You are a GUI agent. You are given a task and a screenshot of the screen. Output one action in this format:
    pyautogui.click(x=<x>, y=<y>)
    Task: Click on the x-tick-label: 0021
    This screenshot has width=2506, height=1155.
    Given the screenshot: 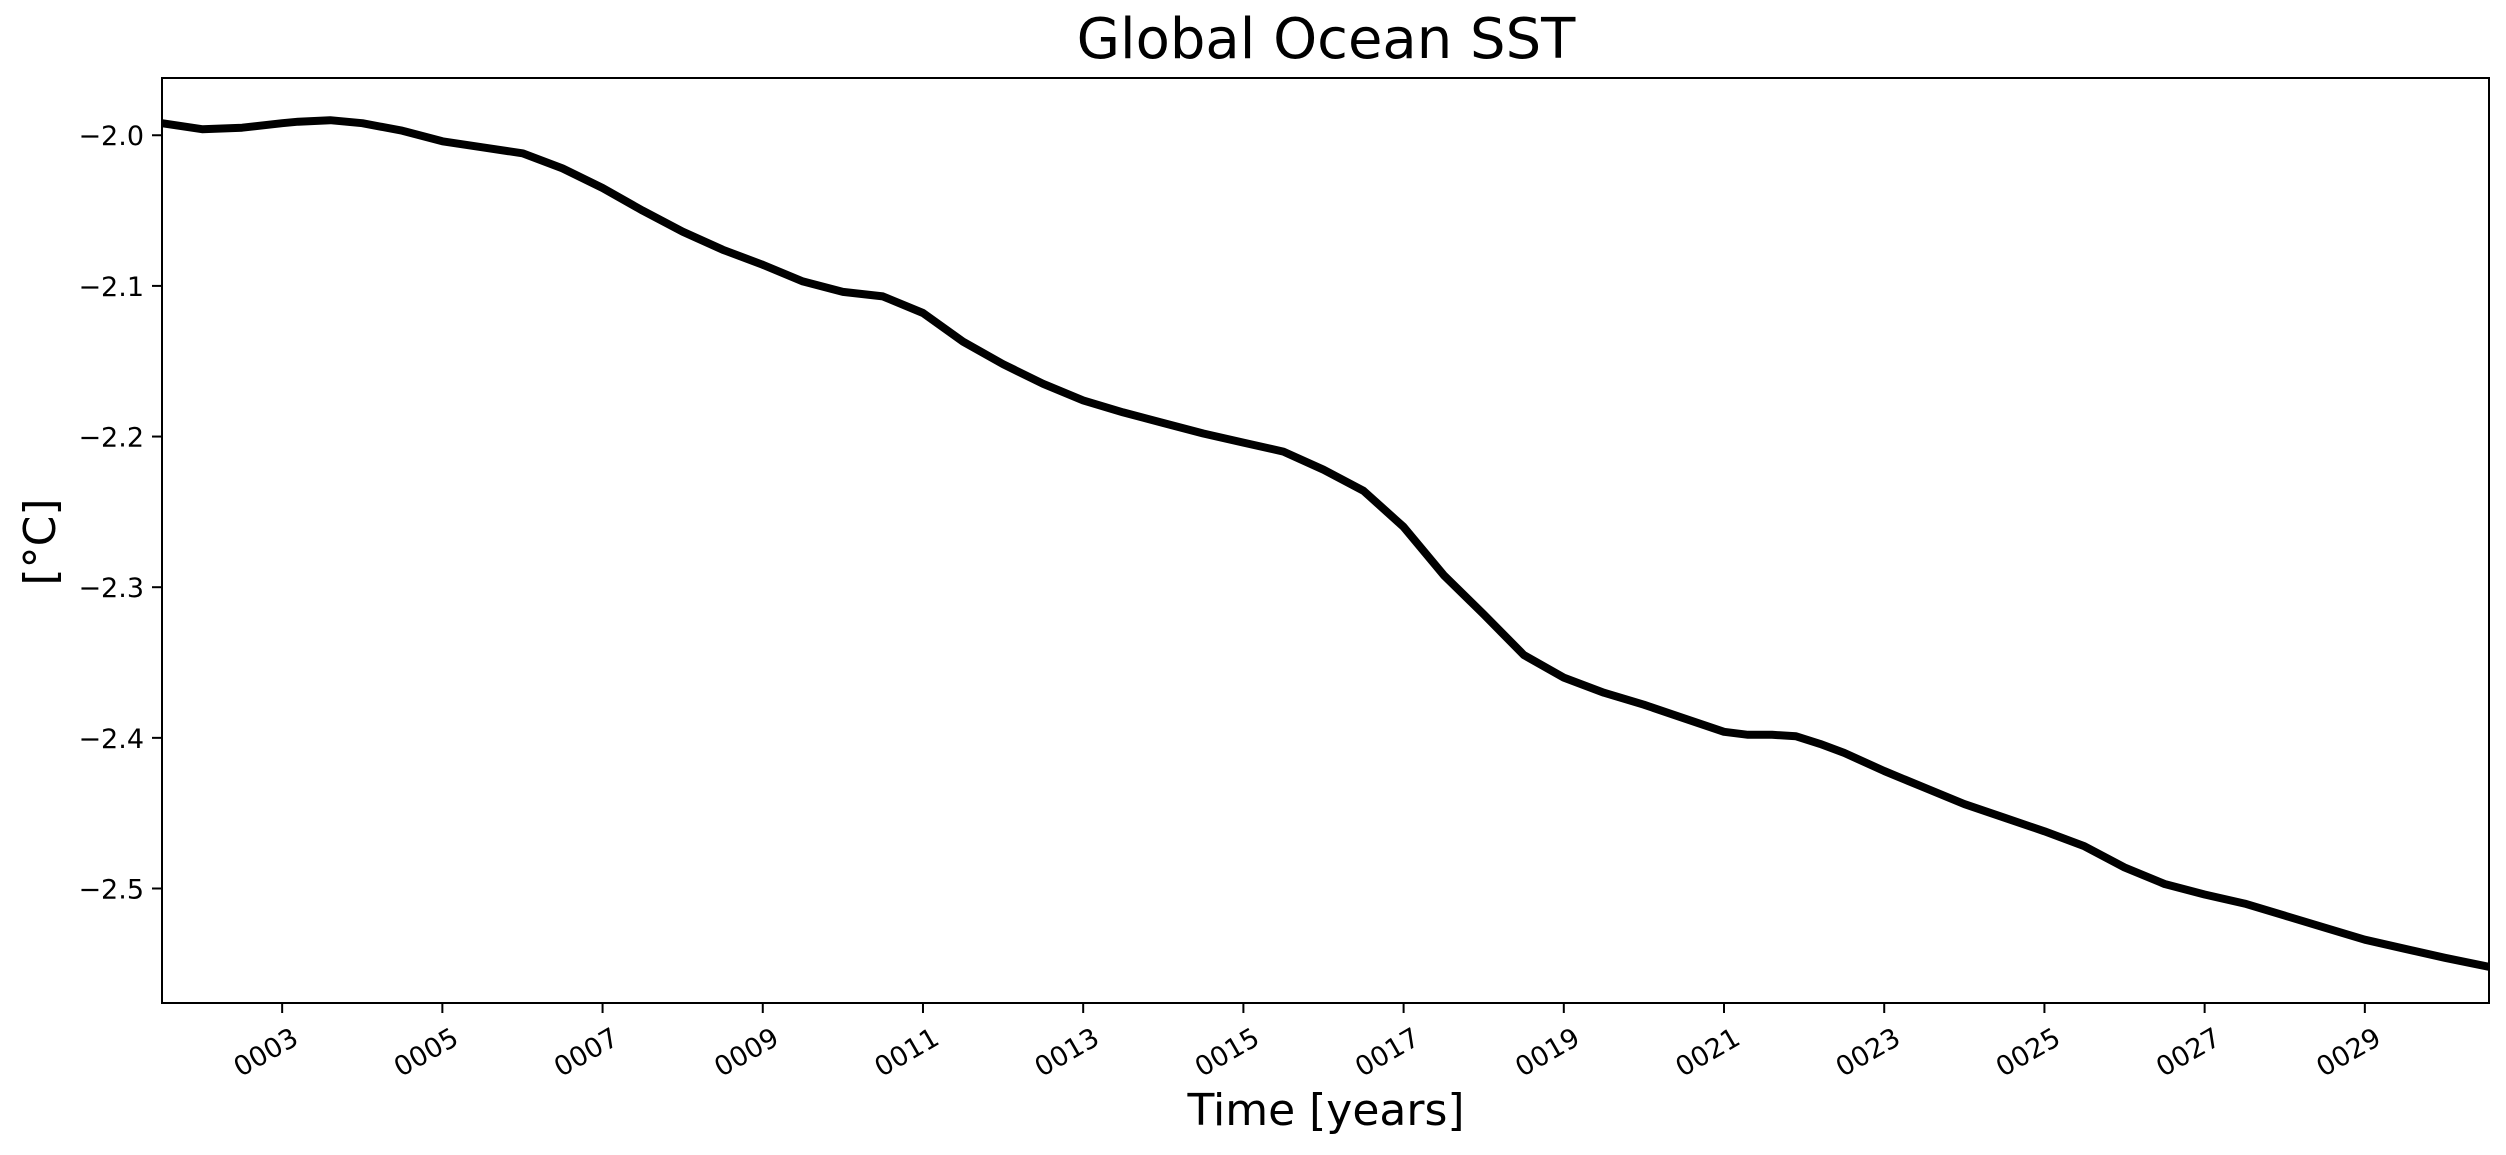 What is the action you would take?
    pyautogui.click(x=1708, y=1052)
    